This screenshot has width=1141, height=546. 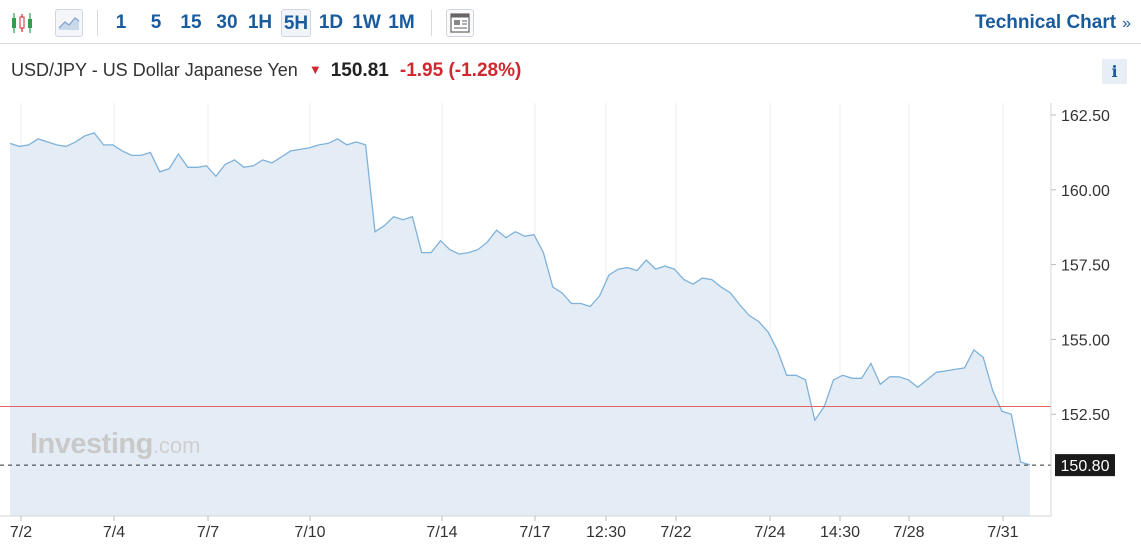 What do you see at coordinates (121, 22) in the screenshot?
I see `interval-button-1: 1` at bounding box center [121, 22].